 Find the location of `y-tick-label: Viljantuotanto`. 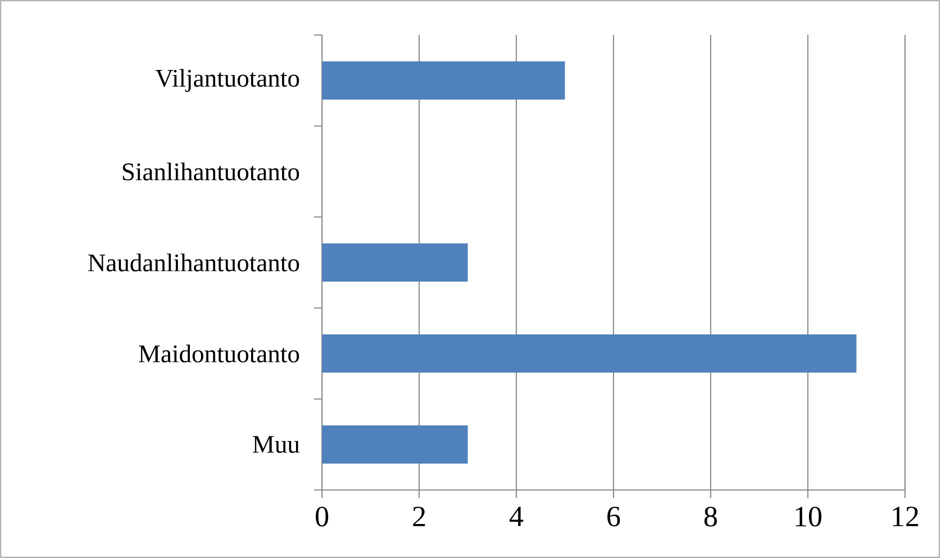

y-tick-label: Viljantuotanto is located at coordinates (227, 80).